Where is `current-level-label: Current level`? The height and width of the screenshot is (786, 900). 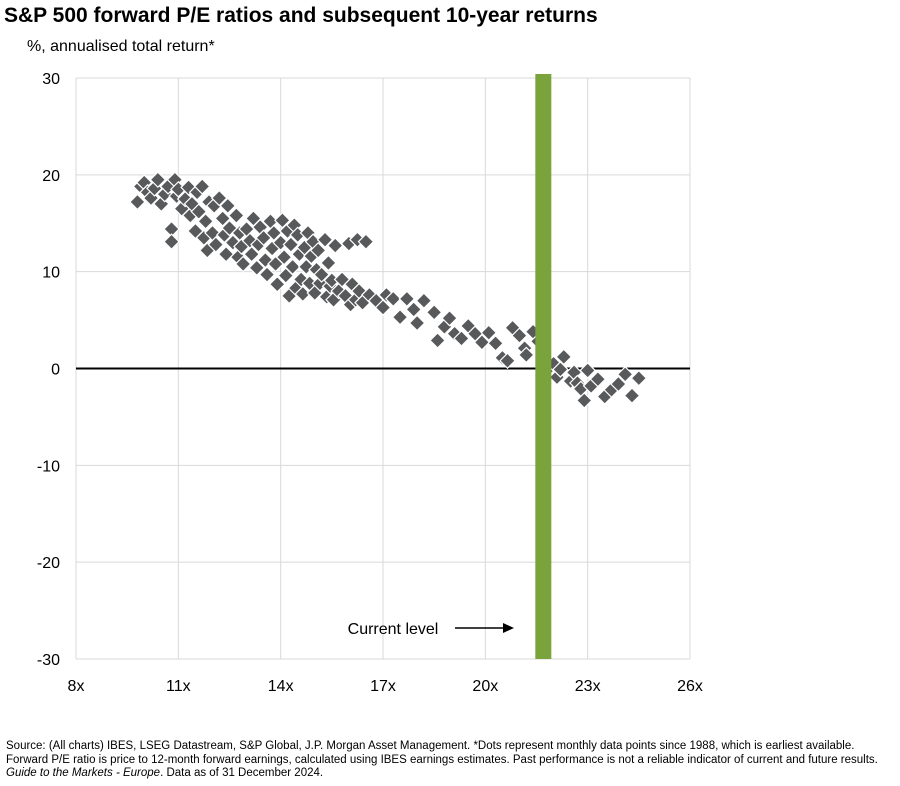 current-level-label: Current level is located at coordinates (393, 629).